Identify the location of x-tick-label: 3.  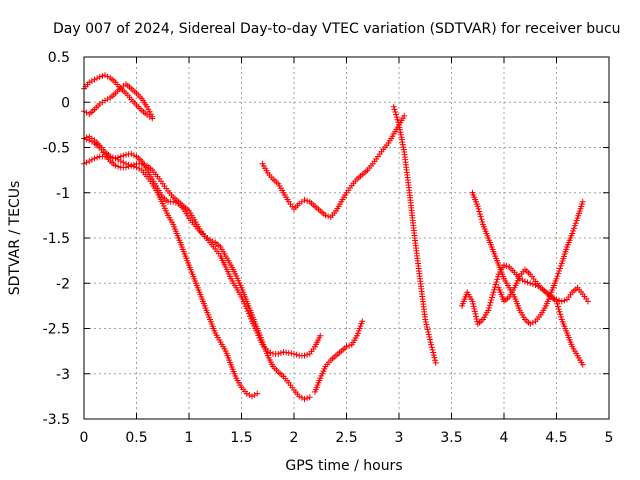
(399, 438).